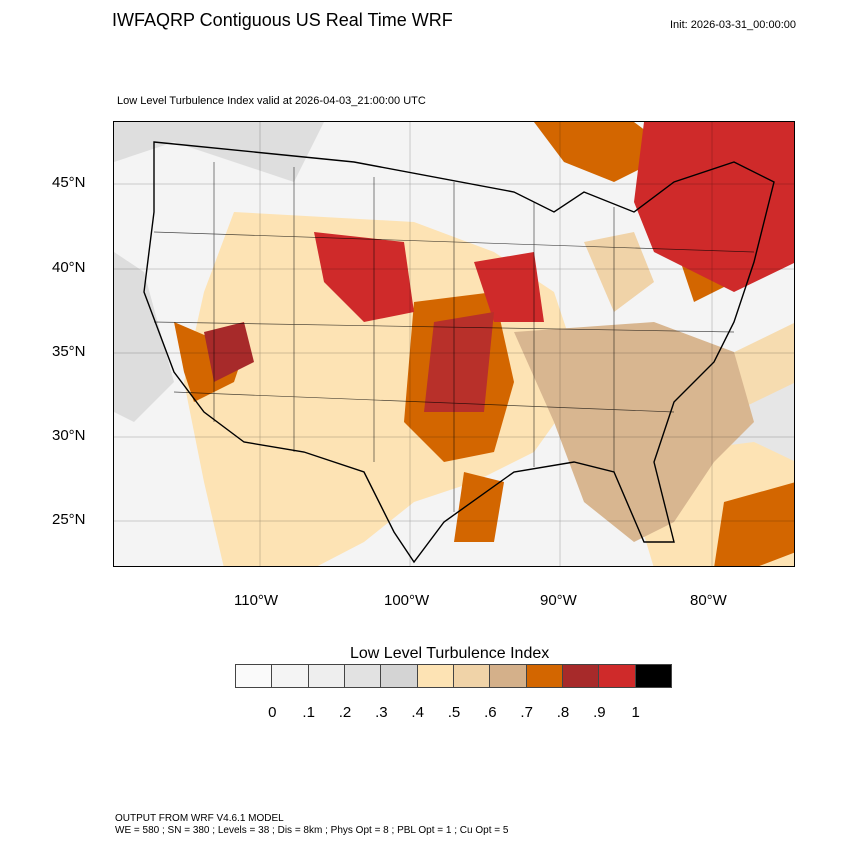 Image resolution: width=850 pixels, height=850 pixels. What do you see at coordinates (308, 712) in the screenshot?
I see `colorbar-tick-label: .1` at bounding box center [308, 712].